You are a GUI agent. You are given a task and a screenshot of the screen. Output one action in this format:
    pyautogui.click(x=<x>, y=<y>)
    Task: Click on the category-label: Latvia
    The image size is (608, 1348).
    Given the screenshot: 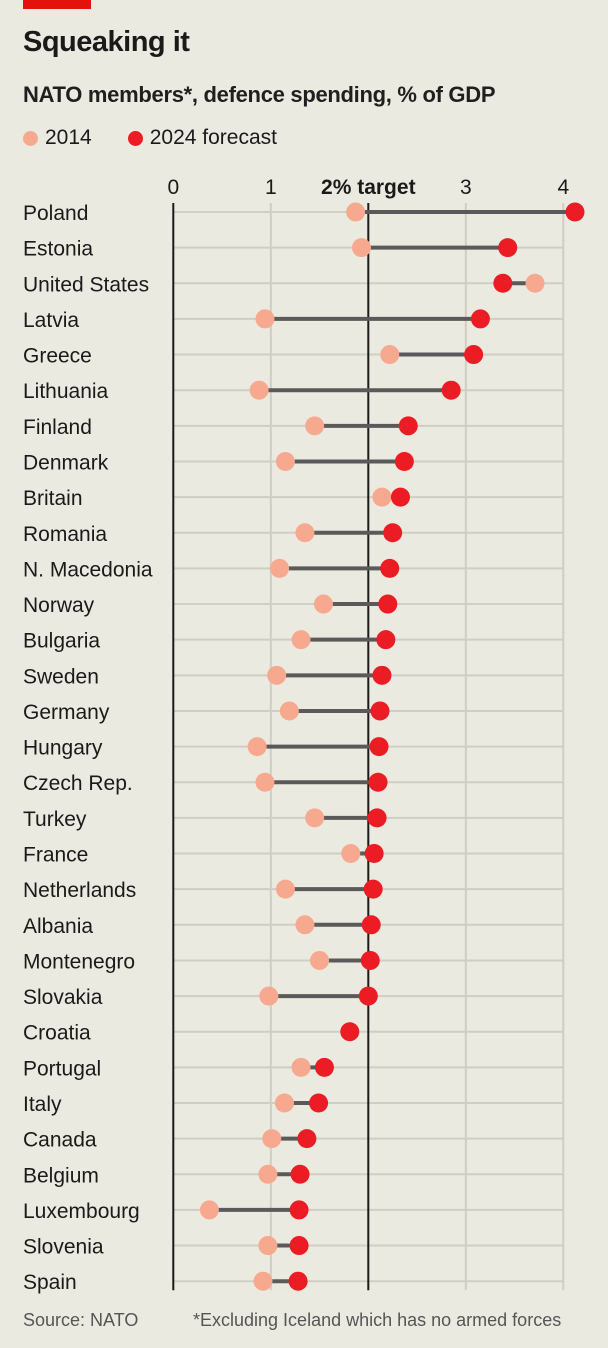 What is the action you would take?
    pyautogui.click(x=51, y=320)
    